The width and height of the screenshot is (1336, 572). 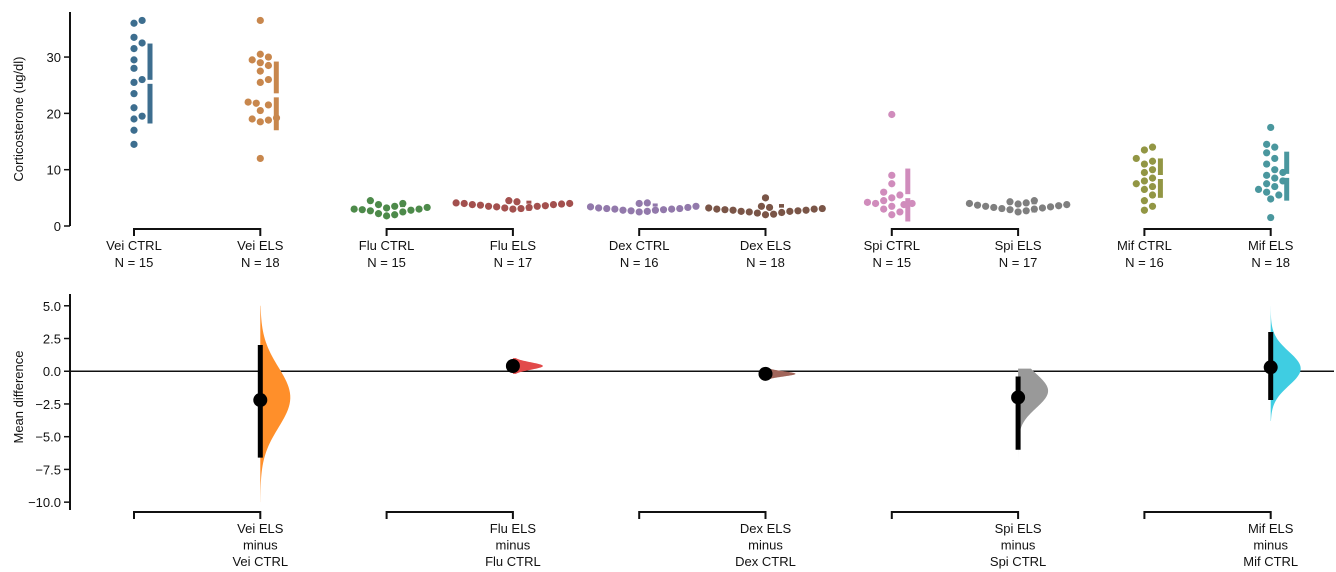 What do you see at coordinates (260, 561) in the screenshot?
I see `comparison-label: Vei CTRL` at bounding box center [260, 561].